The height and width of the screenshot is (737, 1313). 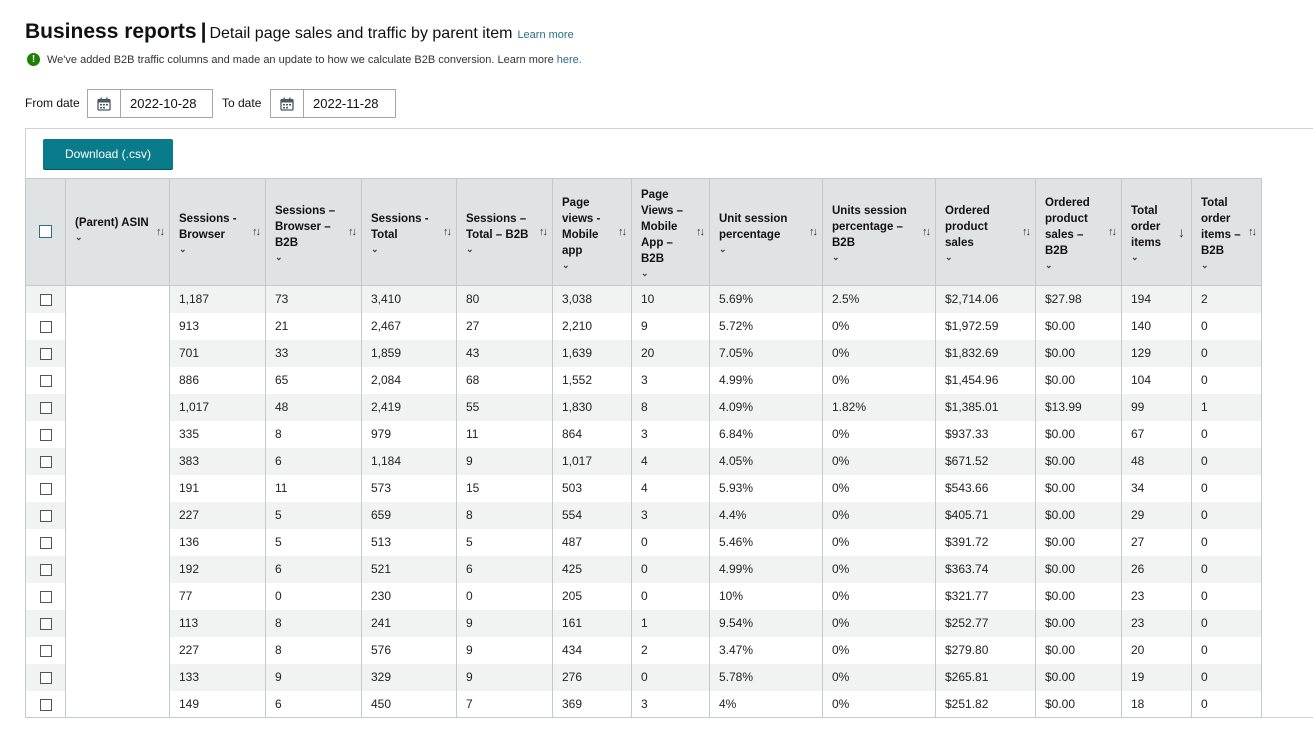 I want to click on cell-total-order-items-b2b: 0, so click(x=1226, y=650).